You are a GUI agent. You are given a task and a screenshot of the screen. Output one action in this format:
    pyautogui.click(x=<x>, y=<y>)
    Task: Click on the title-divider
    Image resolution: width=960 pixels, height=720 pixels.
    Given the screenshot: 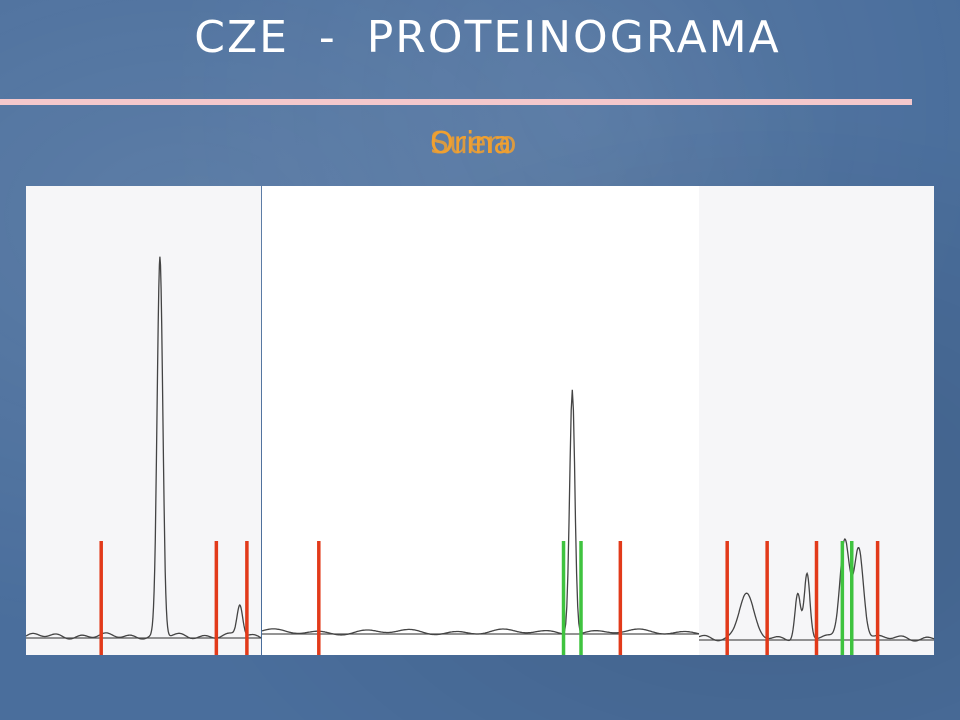 What is the action you would take?
    pyautogui.click(x=456, y=102)
    